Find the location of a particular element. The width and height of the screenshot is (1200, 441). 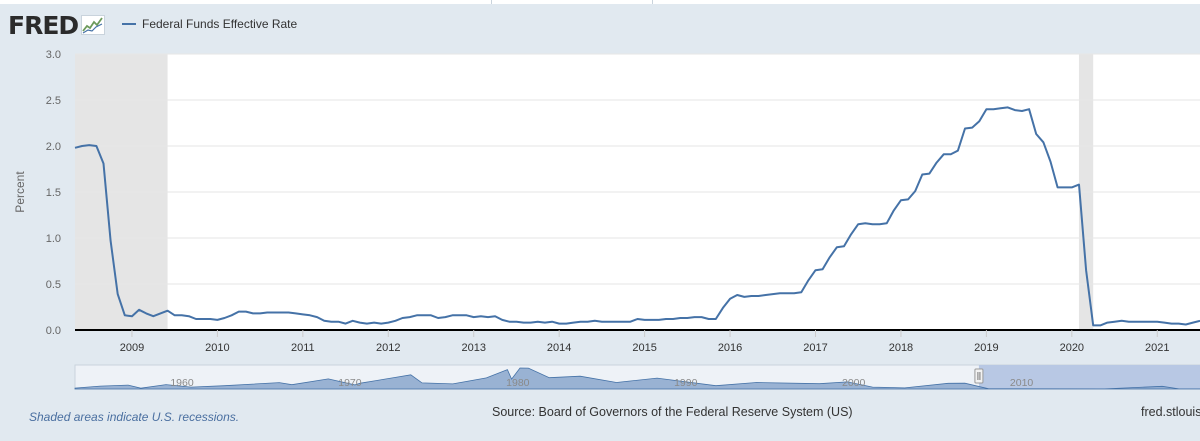

navigator-label: 1990 is located at coordinates (686, 383).